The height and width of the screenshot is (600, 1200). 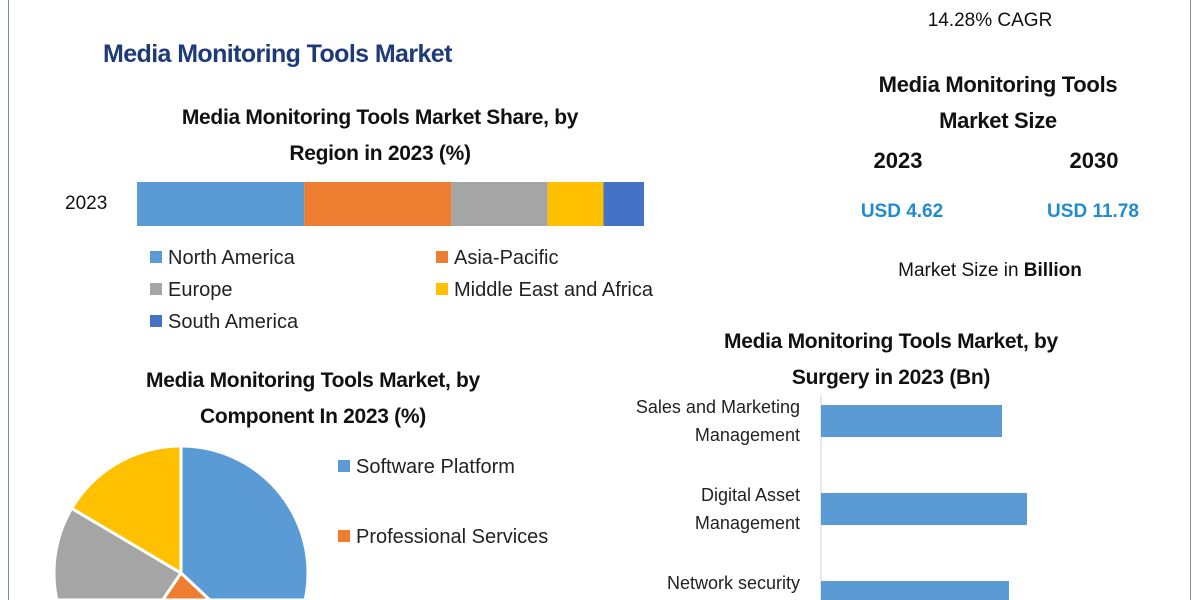 What do you see at coordinates (998, 103) in the screenshot?
I see `market-size-title: Media Monitoring Tools Market Size` at bounding box center [998, 103].